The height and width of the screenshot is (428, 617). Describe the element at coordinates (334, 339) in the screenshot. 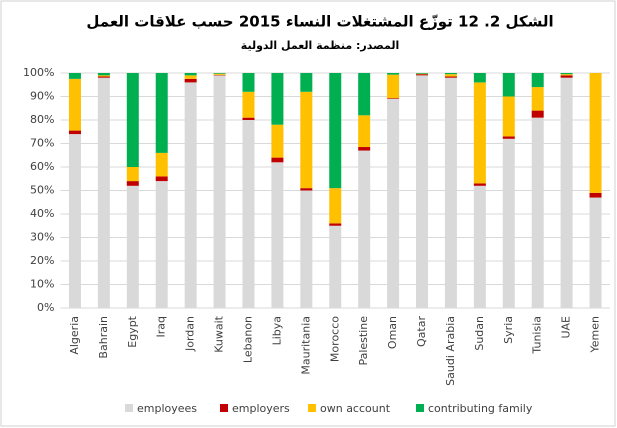

I see `x-tick-label: Morocco` at that location.